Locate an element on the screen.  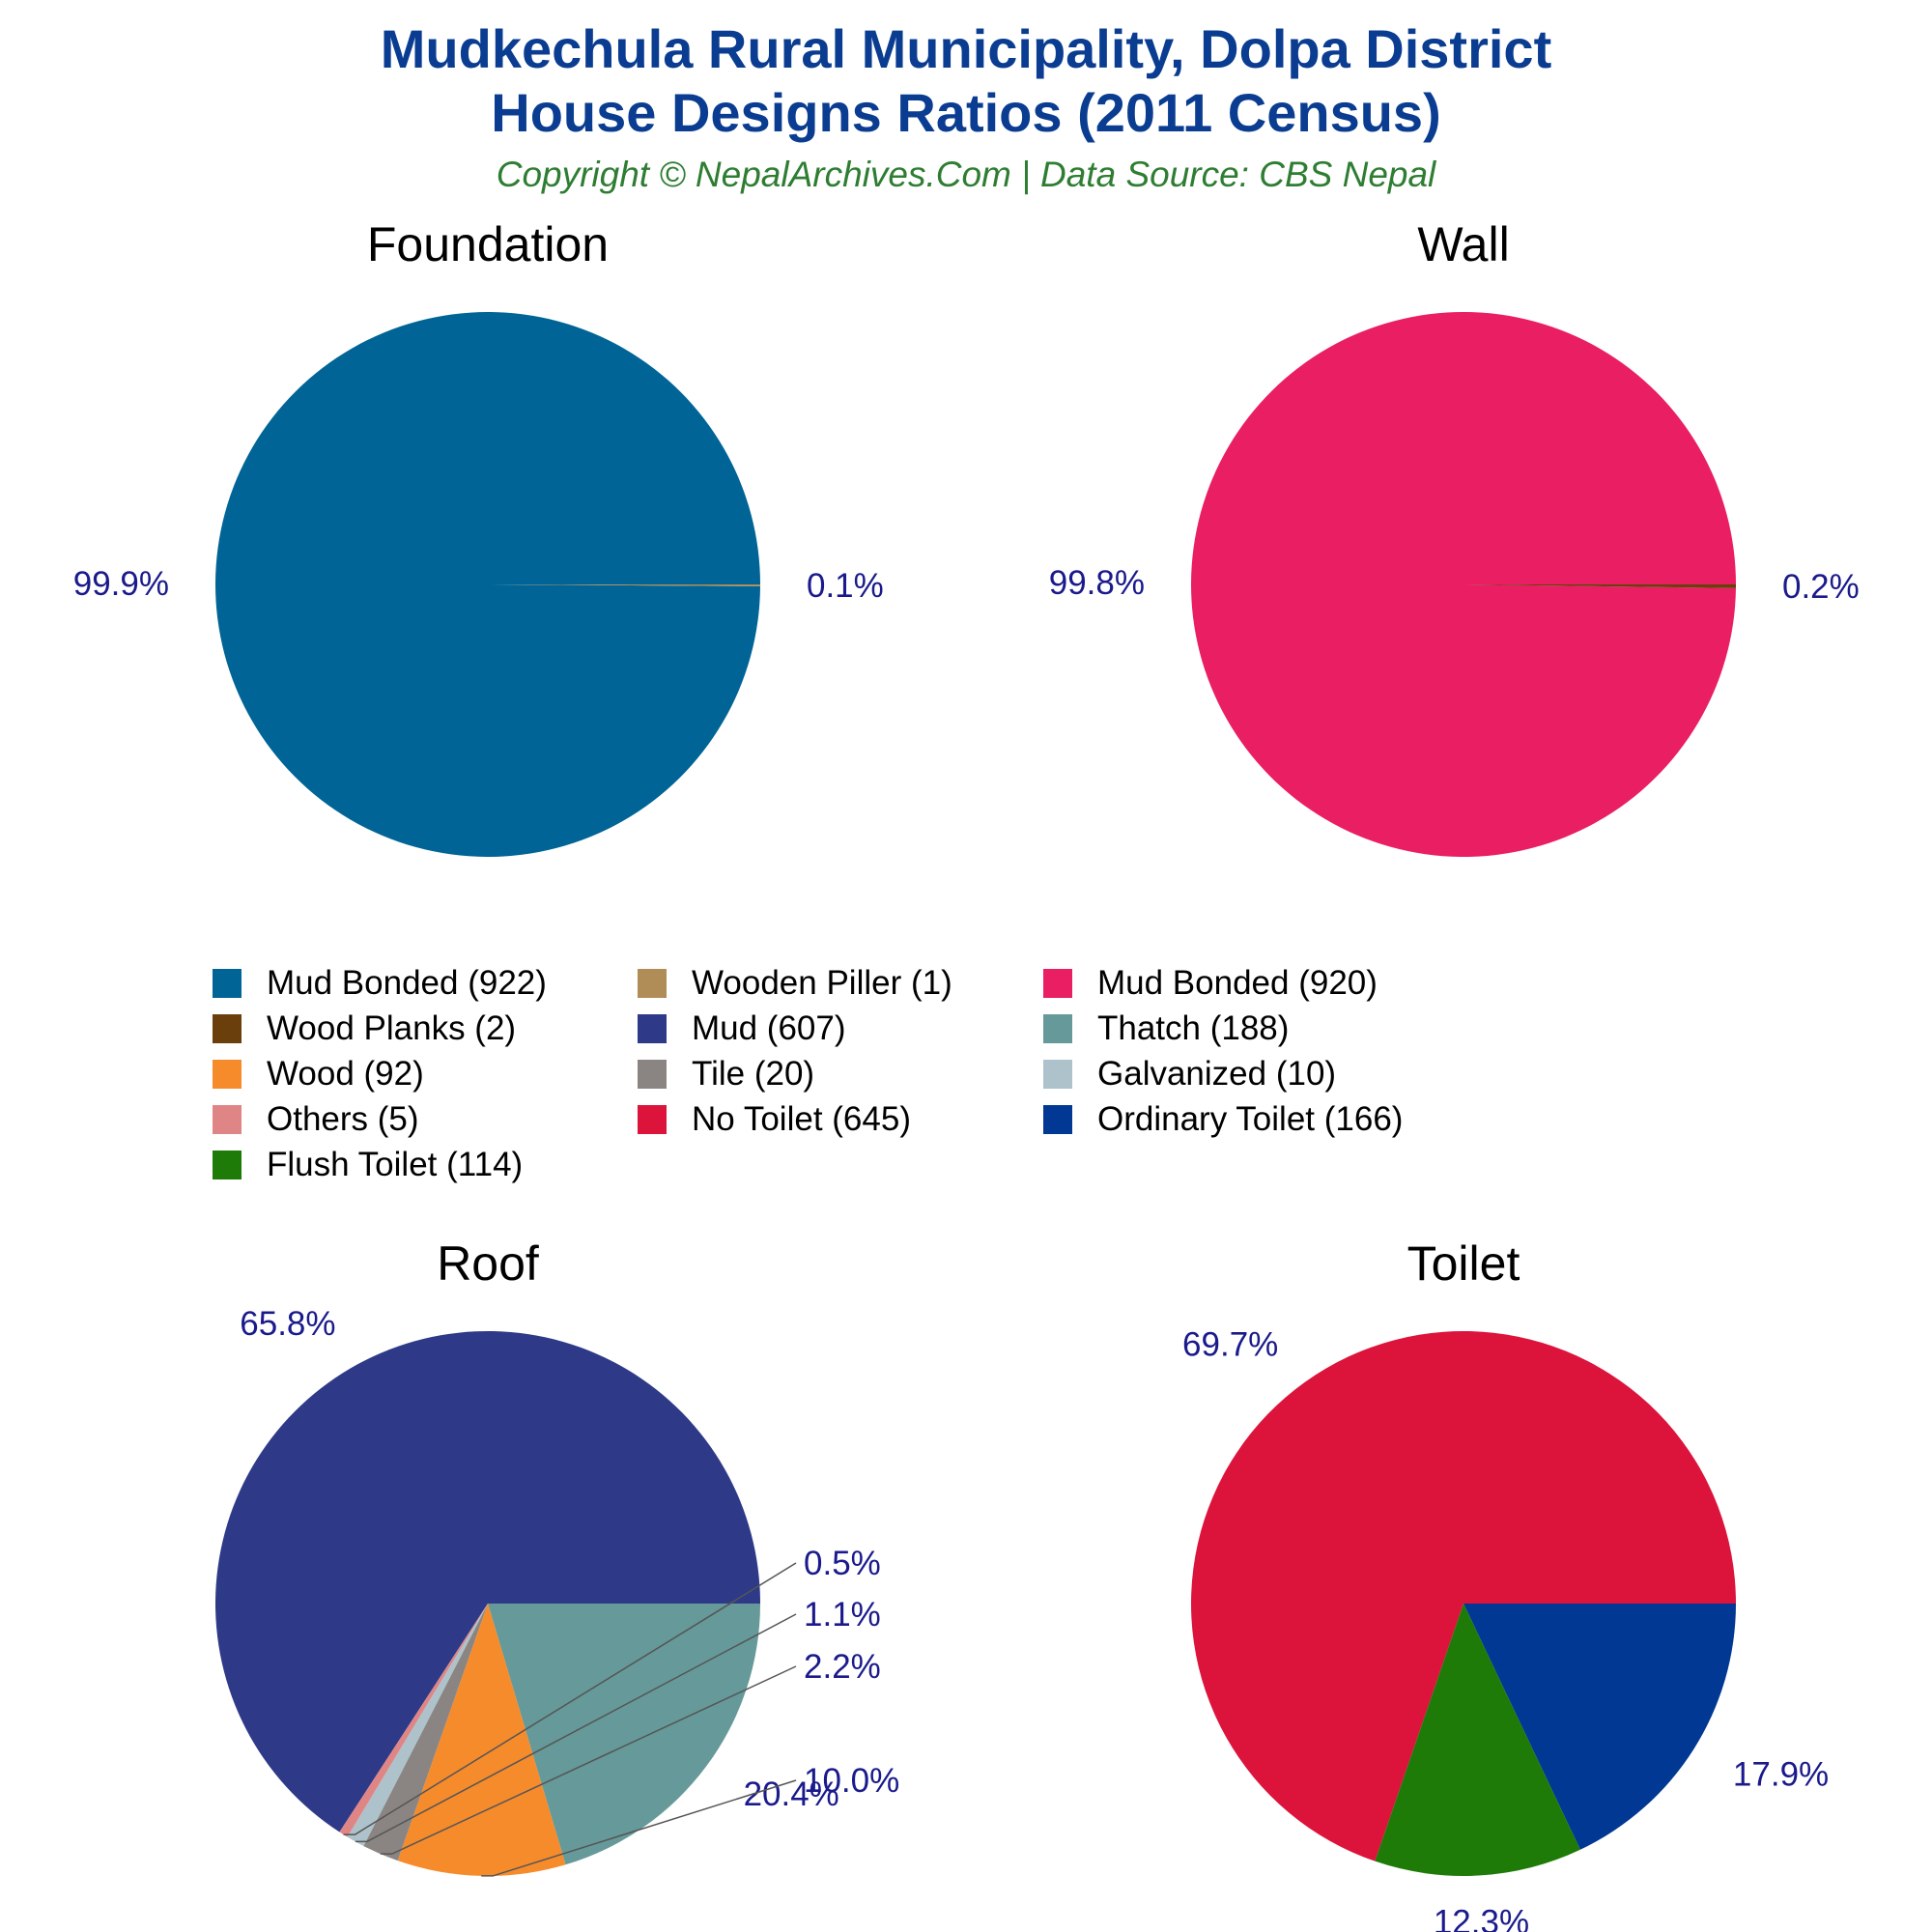
legend-item: No Toilet (645) is located at coordinates (840, 1119).